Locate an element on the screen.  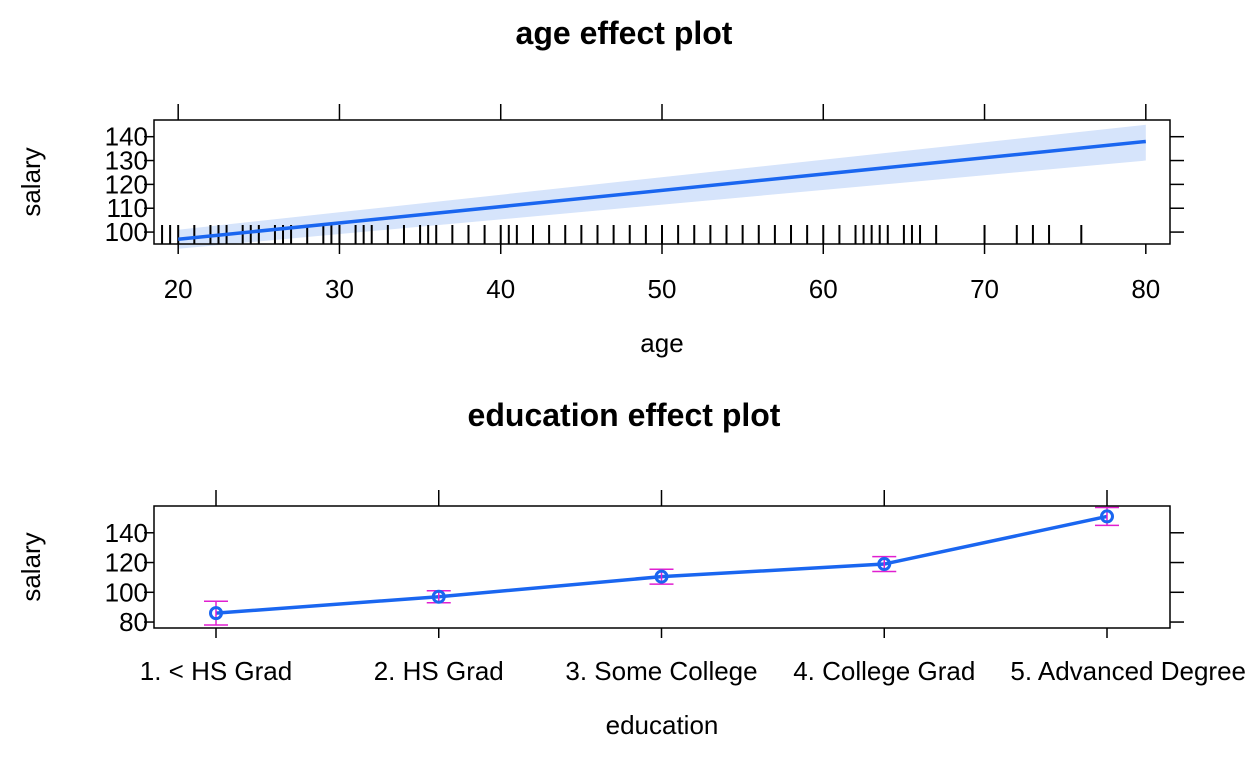
category-label: 4. College Grad is located at coordinates (884, 671).